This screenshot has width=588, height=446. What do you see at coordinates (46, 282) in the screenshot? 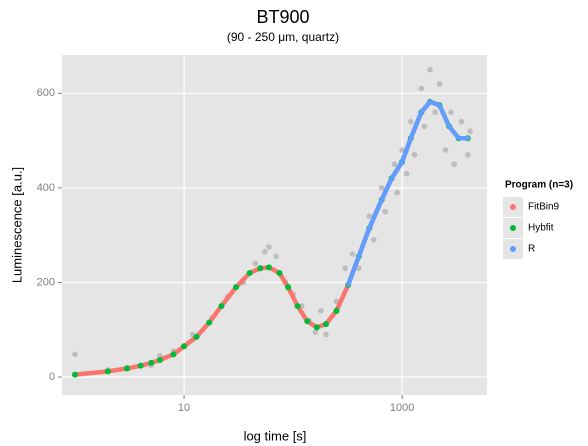
I see `y-tick-label: 200` at bounding box center [46, 282].